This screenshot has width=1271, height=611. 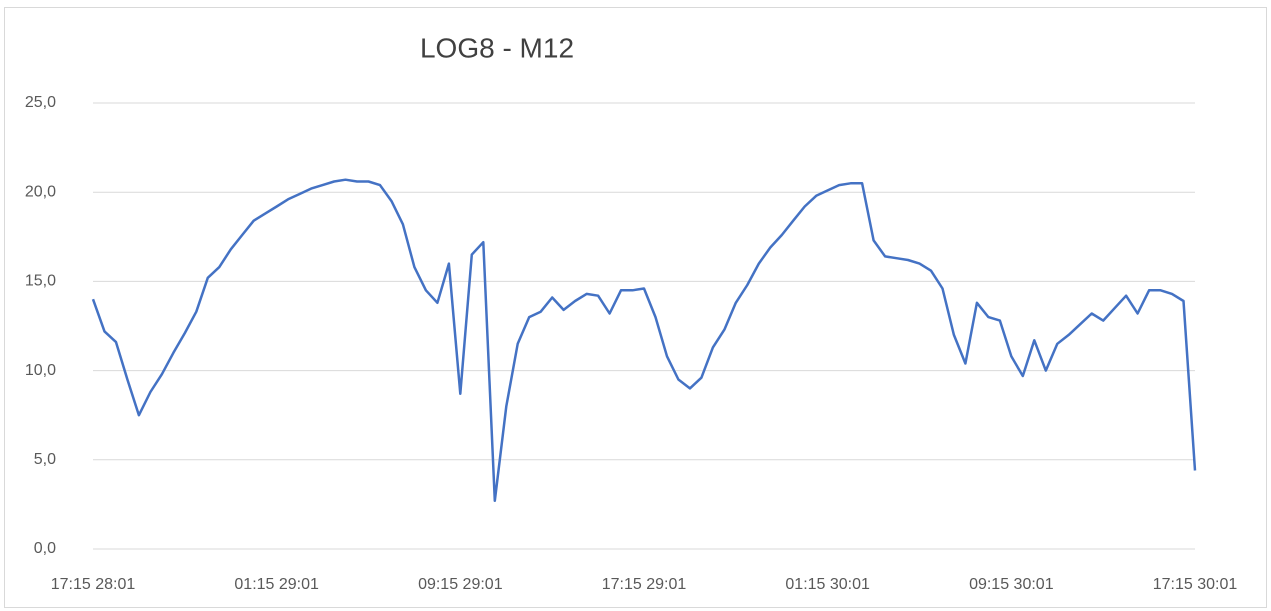 I want to click on y-tick-label: 0,0, so click(x=45, y=548).